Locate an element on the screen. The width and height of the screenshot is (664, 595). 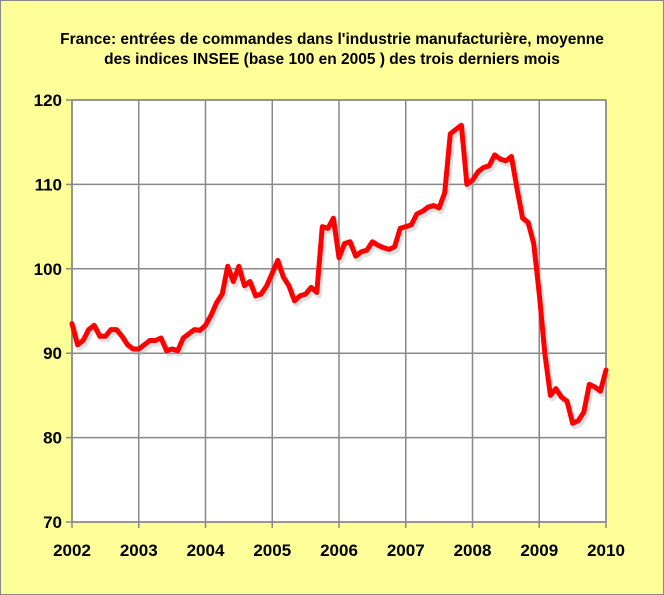
x-tick-label: 2008 is located at coordinates (473, 550).